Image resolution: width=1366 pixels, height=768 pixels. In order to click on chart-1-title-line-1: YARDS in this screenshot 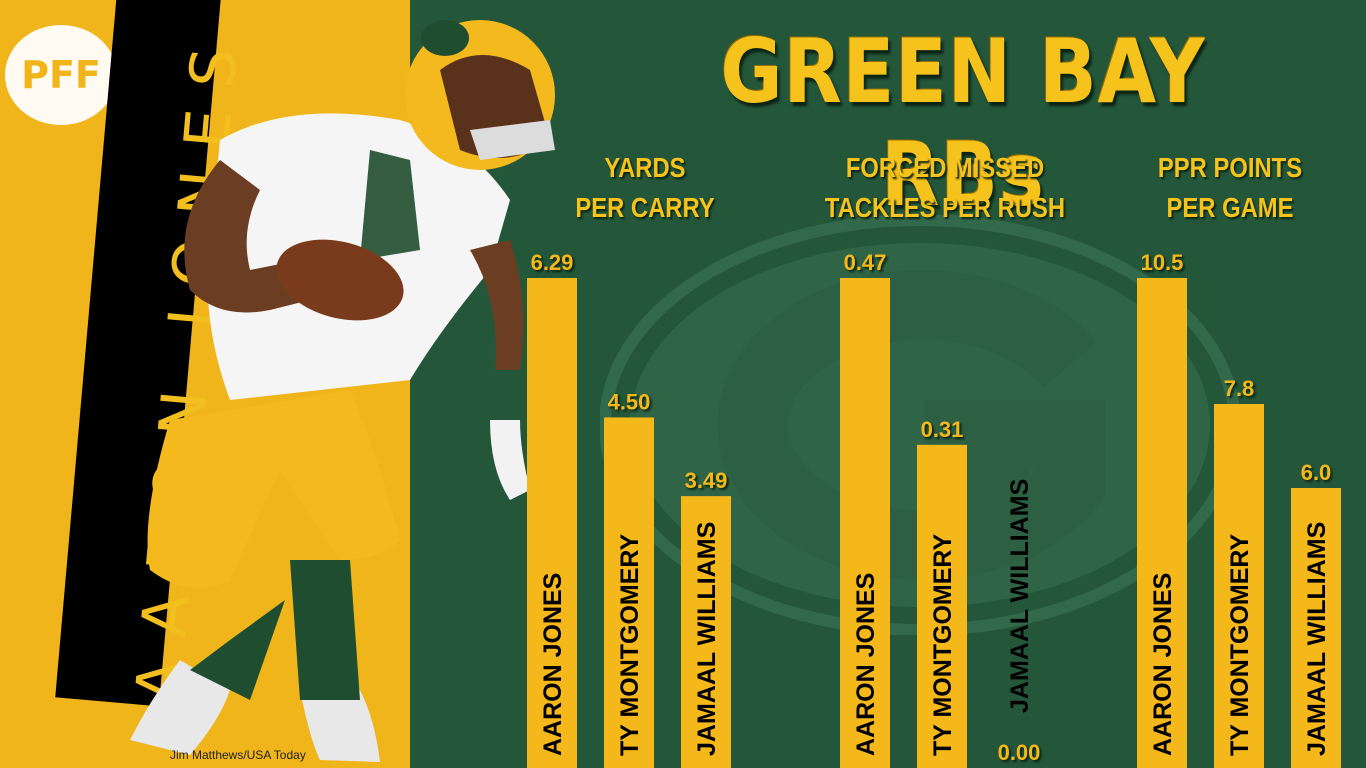, I will do `click(645, 167)`.